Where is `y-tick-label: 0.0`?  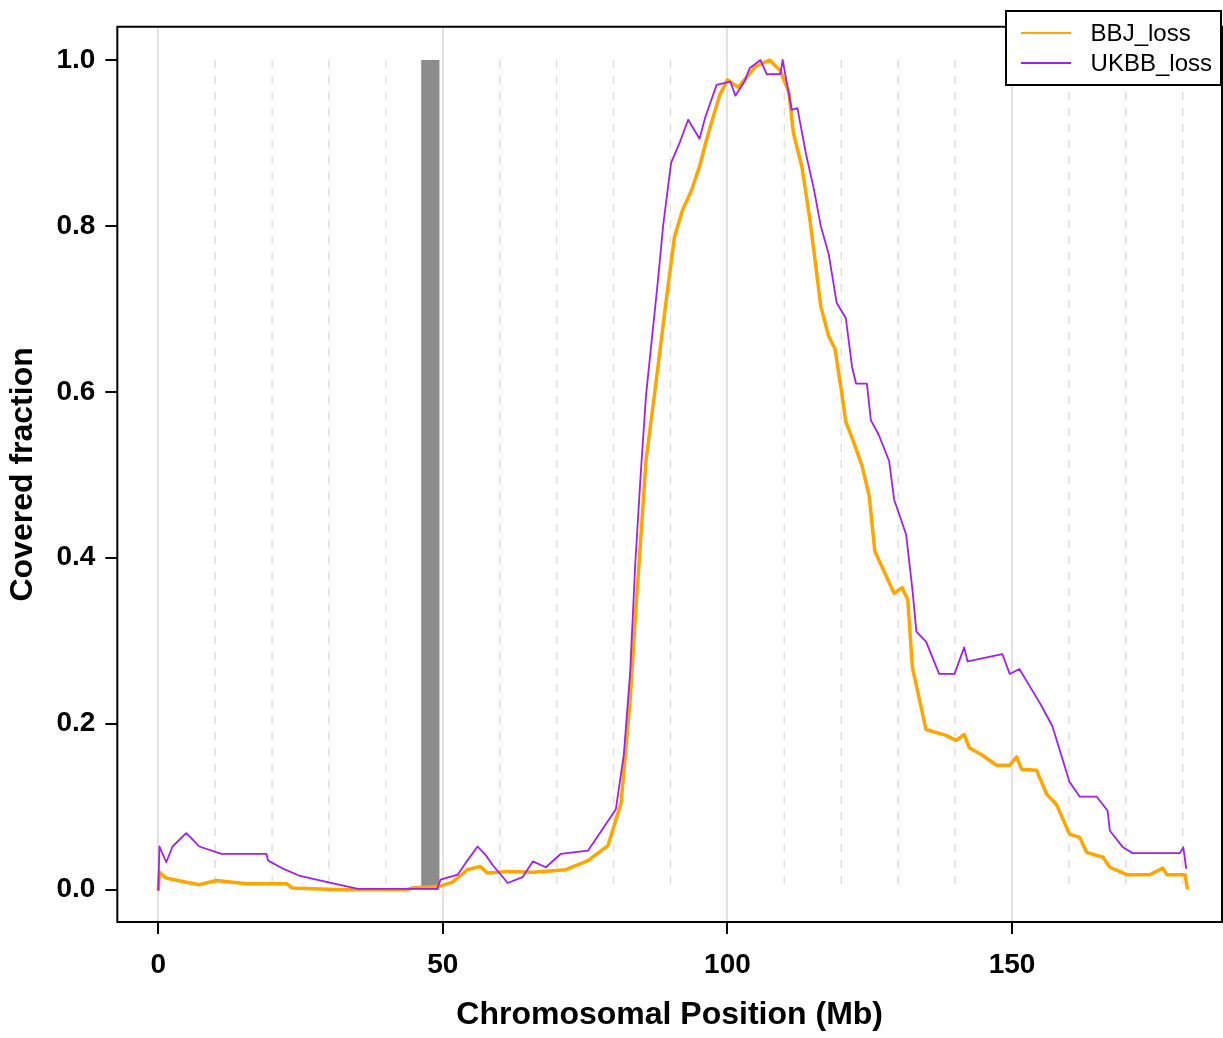 y-tick-label: 0.0 is located at coordinates (76, 888).